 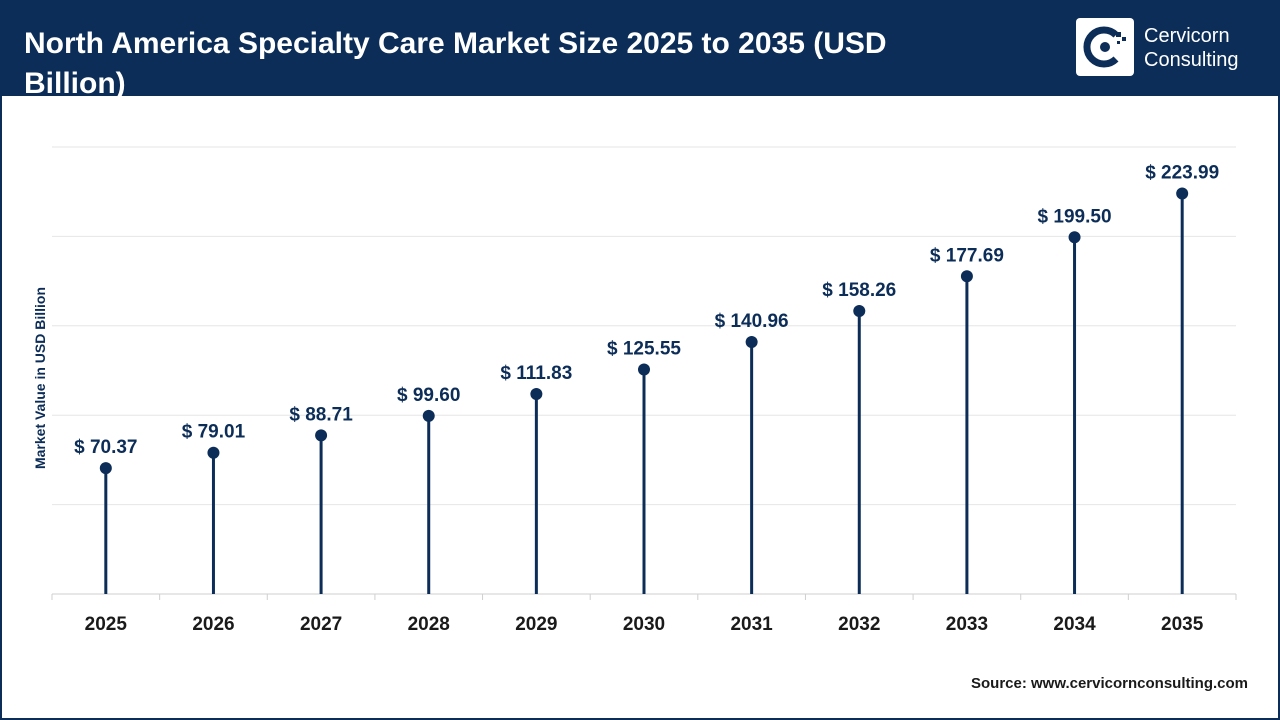 I want to click on x-tick-label-2029: 2029, so click(x=536, y=624).